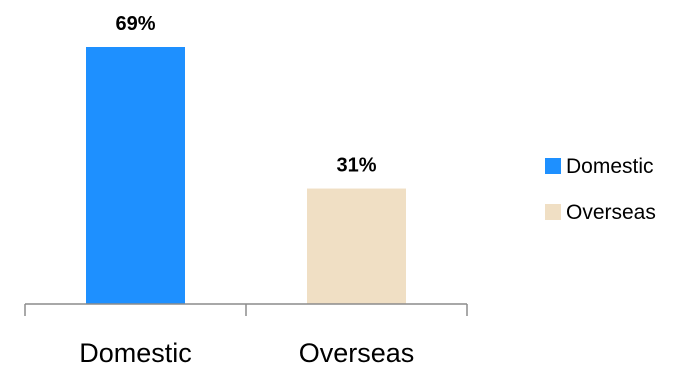  What do you see at coordinates (135, 24) in the screenshot?
I see `data-label-domestic: 69%` at bounding box center [135, 24].